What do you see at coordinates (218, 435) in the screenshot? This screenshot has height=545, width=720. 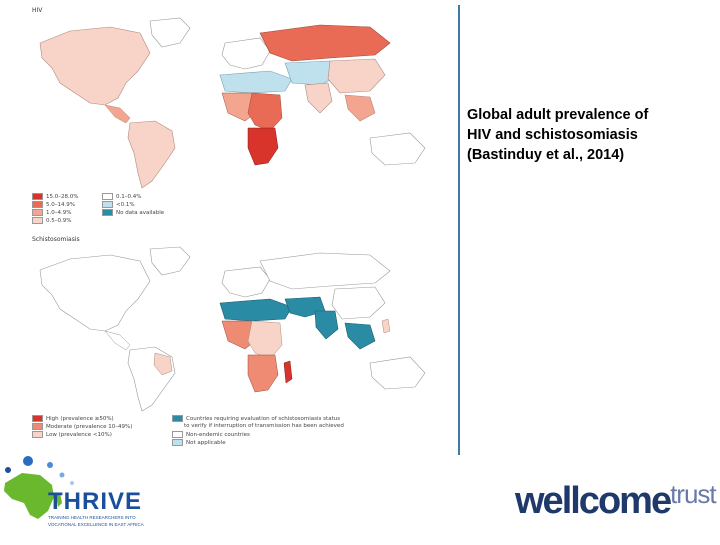 I see `legend-label: Non-endemic countries` at bounding box center [218, 435].